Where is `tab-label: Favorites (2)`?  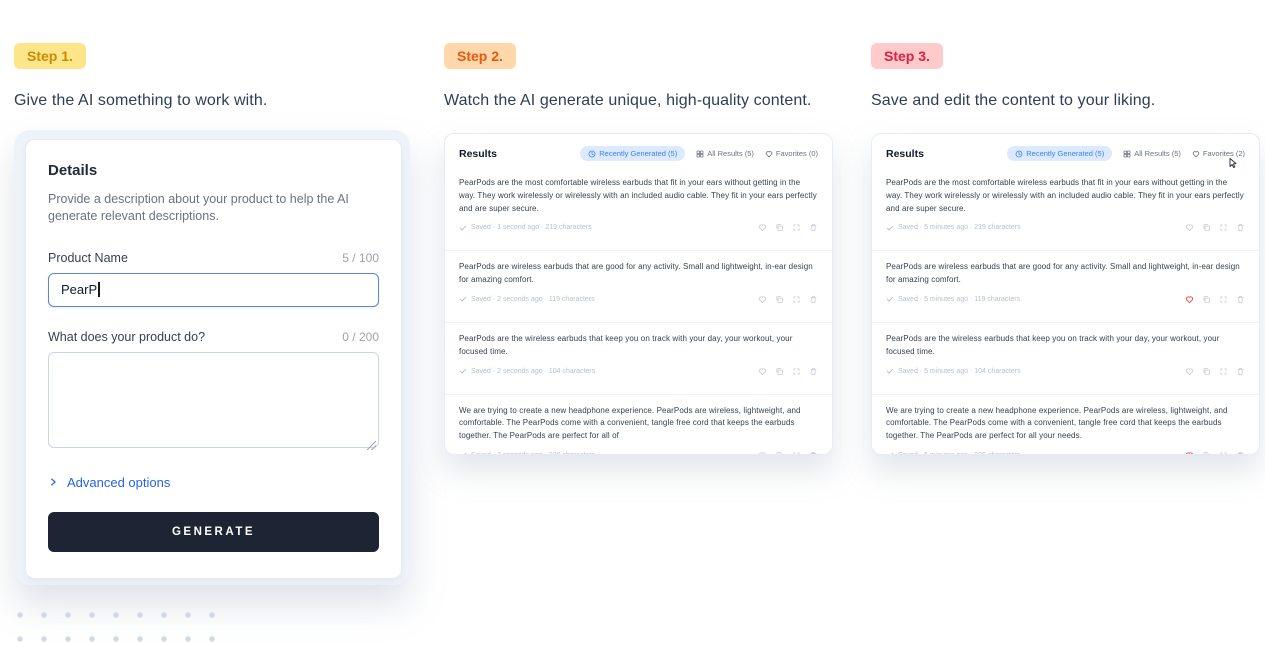 tab-label: Favorites (2) is located at coordinates (1223, 153).